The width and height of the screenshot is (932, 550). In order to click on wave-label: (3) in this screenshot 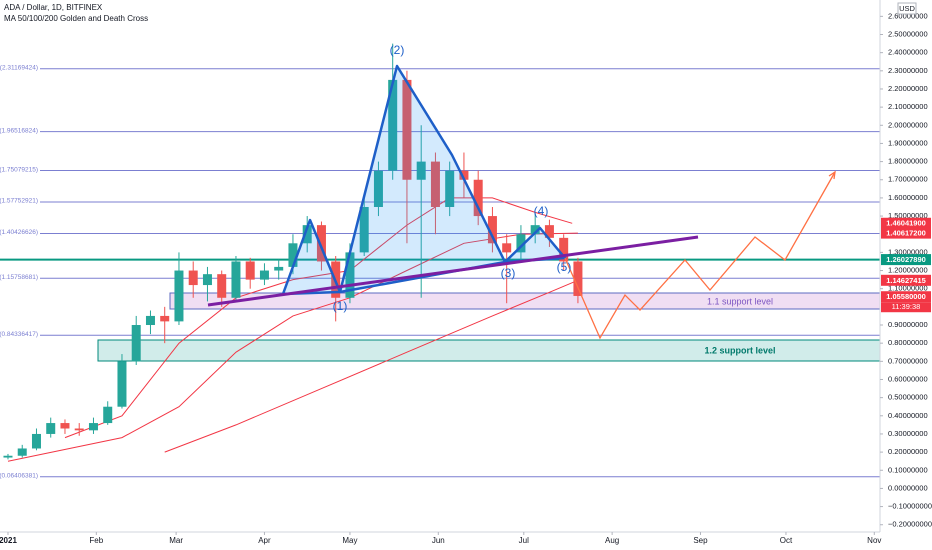, I will do `click(508, 273)`.